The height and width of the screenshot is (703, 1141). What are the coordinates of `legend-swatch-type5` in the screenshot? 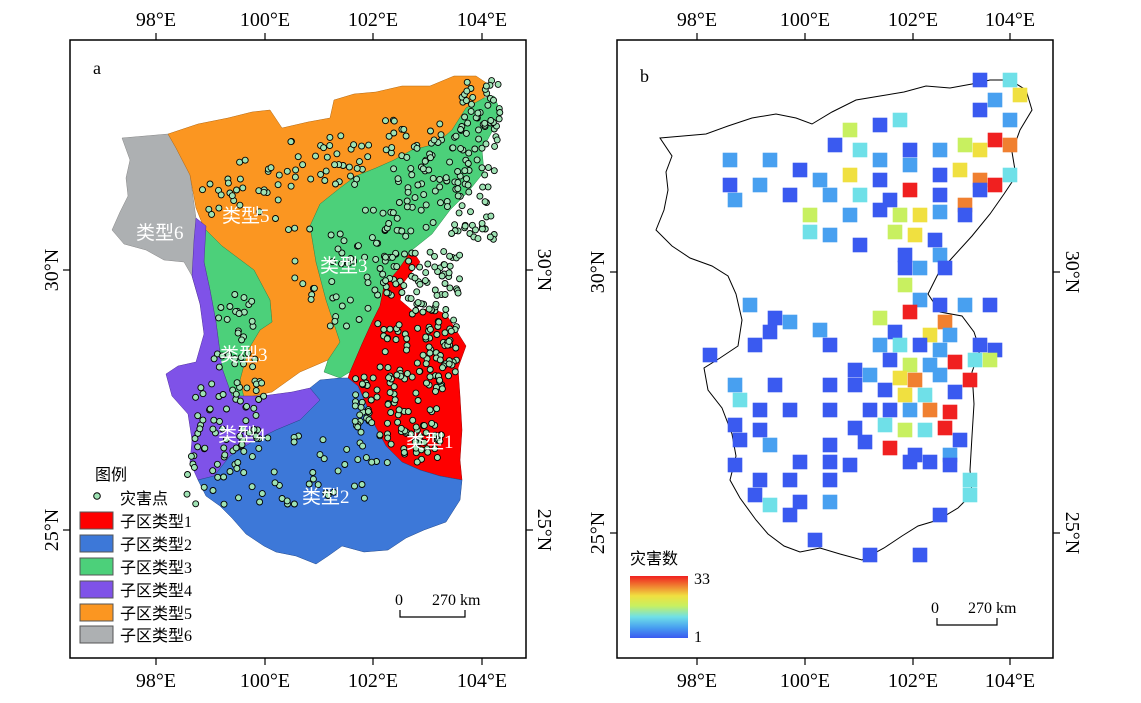 It's located at (96, 612).